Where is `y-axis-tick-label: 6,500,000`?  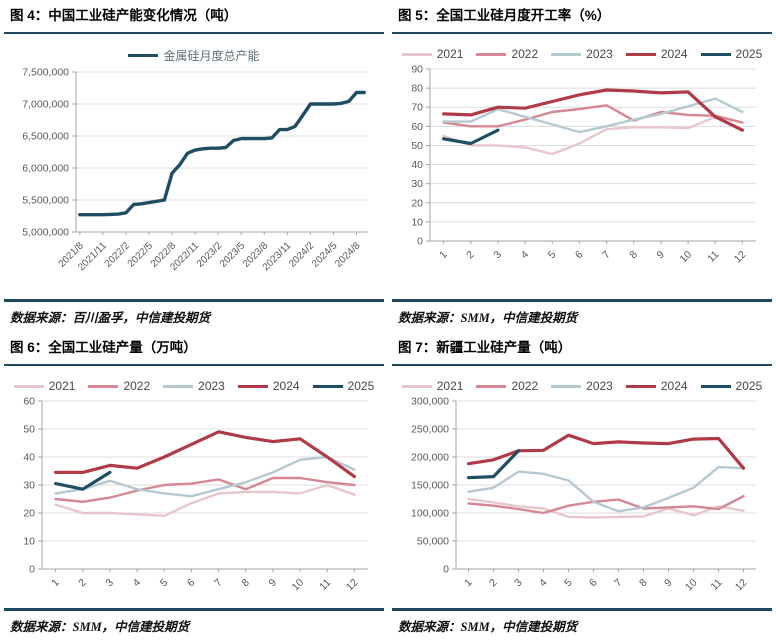
y-axis-tick-label: 6,500,000 is located at coordinates (45, 137).